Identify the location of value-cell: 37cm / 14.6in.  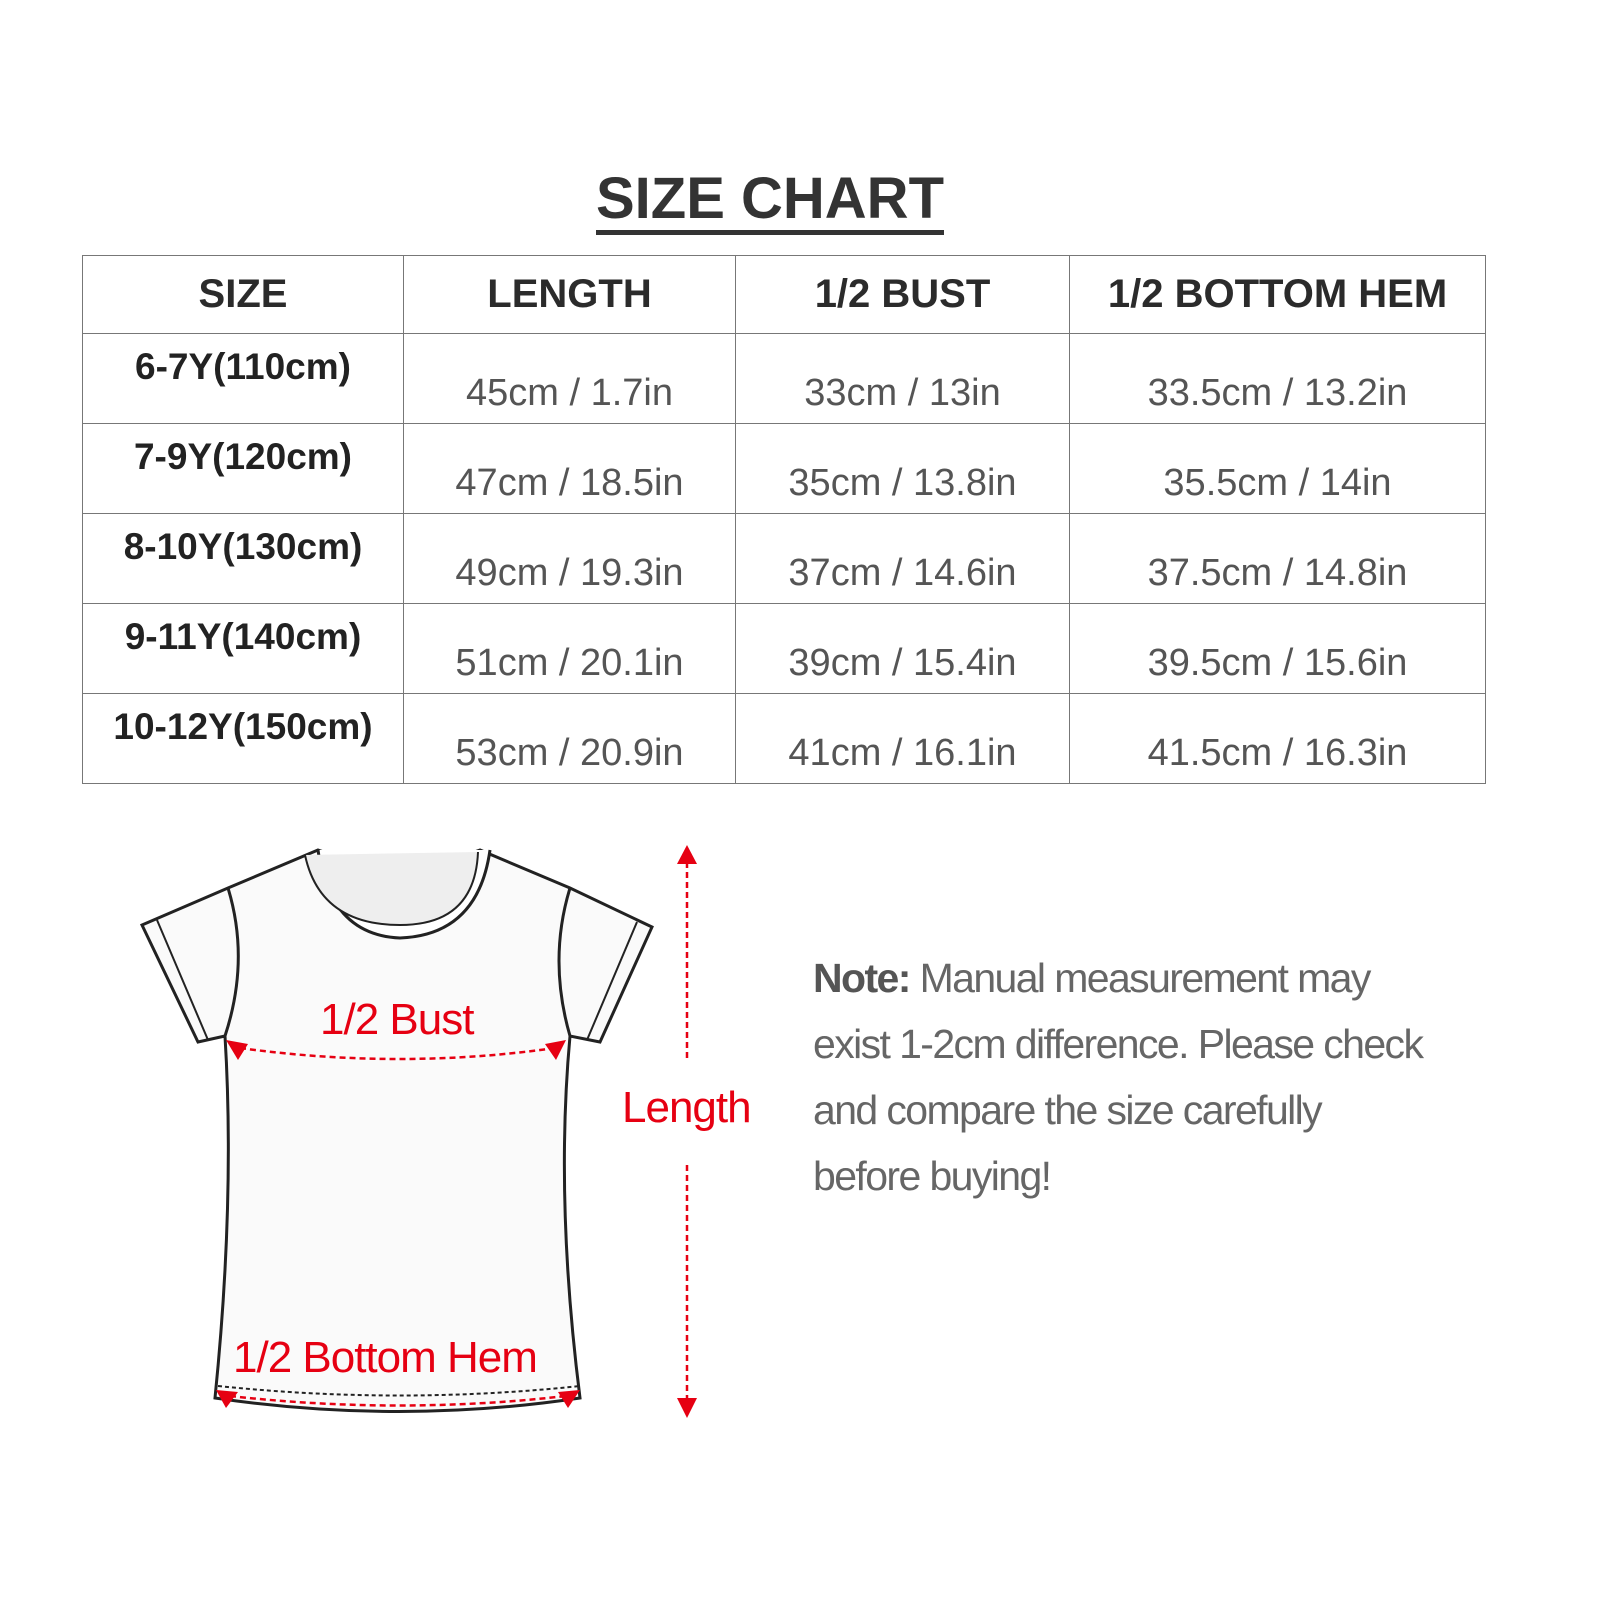
(902, 558).